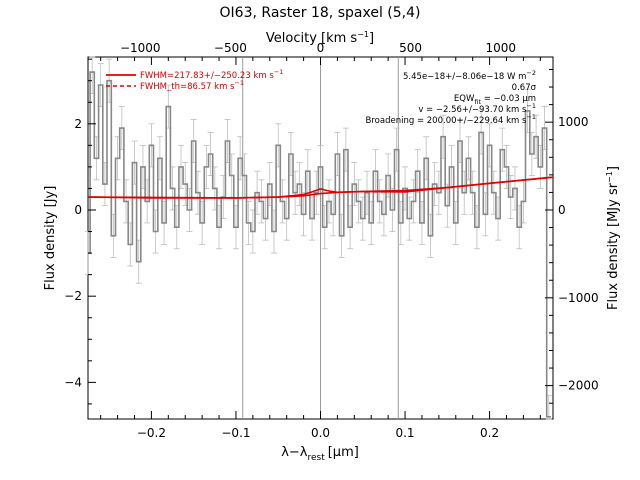 This screenshot has width=640, height=480. I want to click on top-tick-label: −1000, so click(140, 48).